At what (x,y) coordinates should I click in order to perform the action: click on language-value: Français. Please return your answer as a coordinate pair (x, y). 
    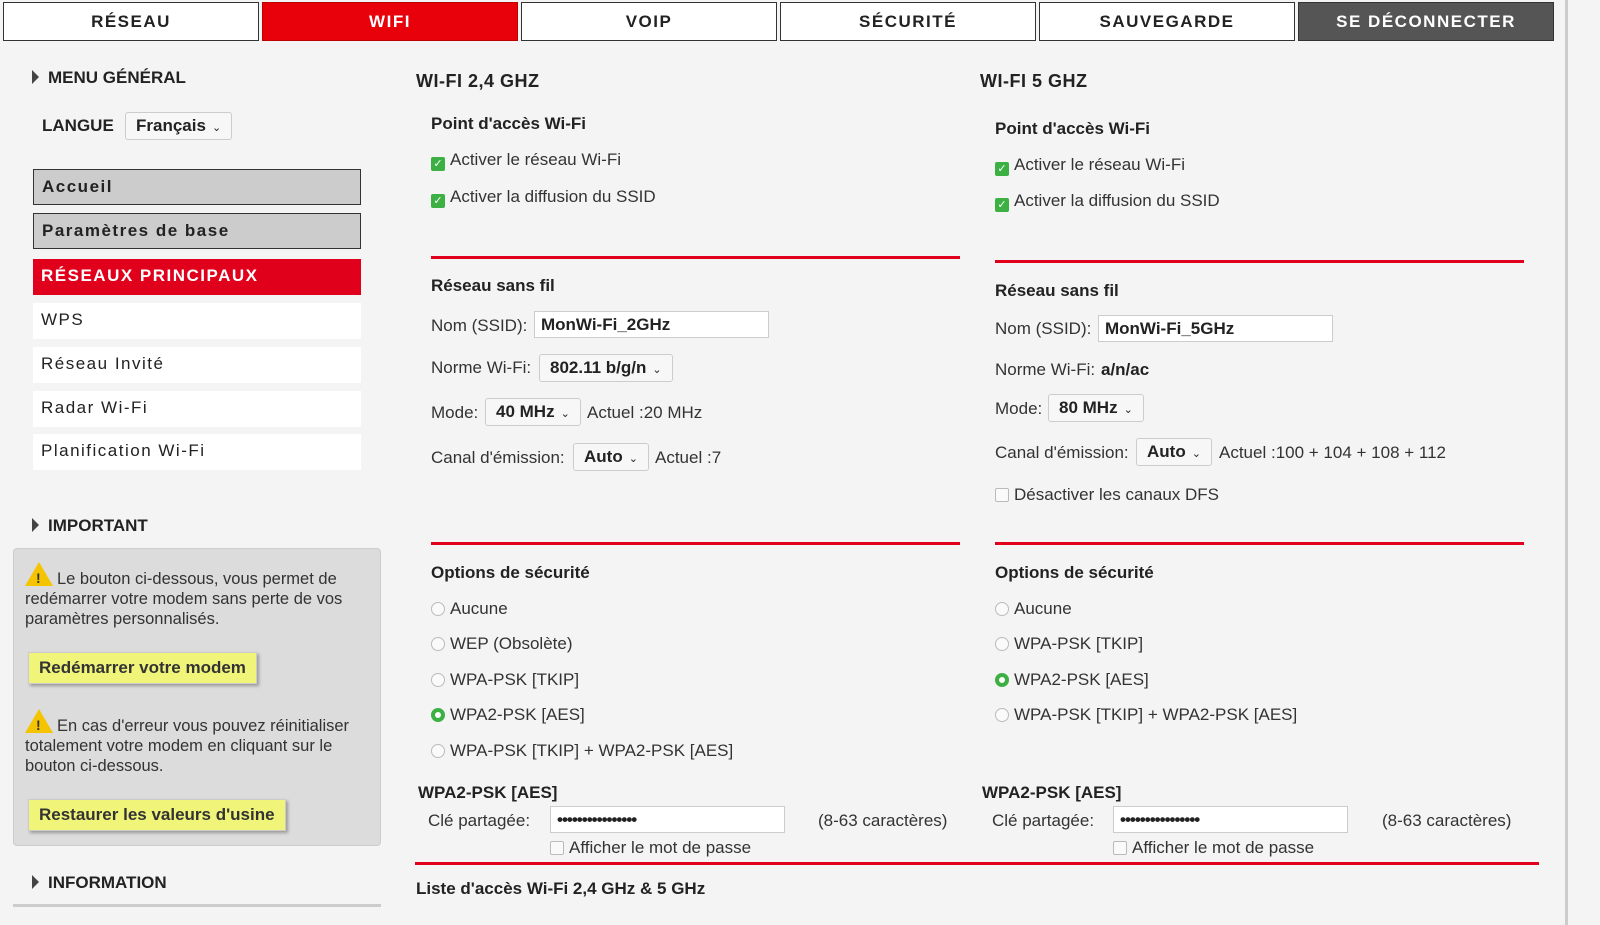
    Looking at the image, I should click on (171, 125).